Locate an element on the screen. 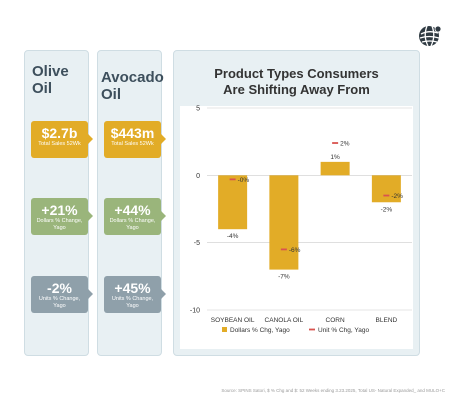 This screenshot has height=405, width=454. avocado-total-sales-card: $443m Total Sales 52Wk is located at coordinates (135, 139).